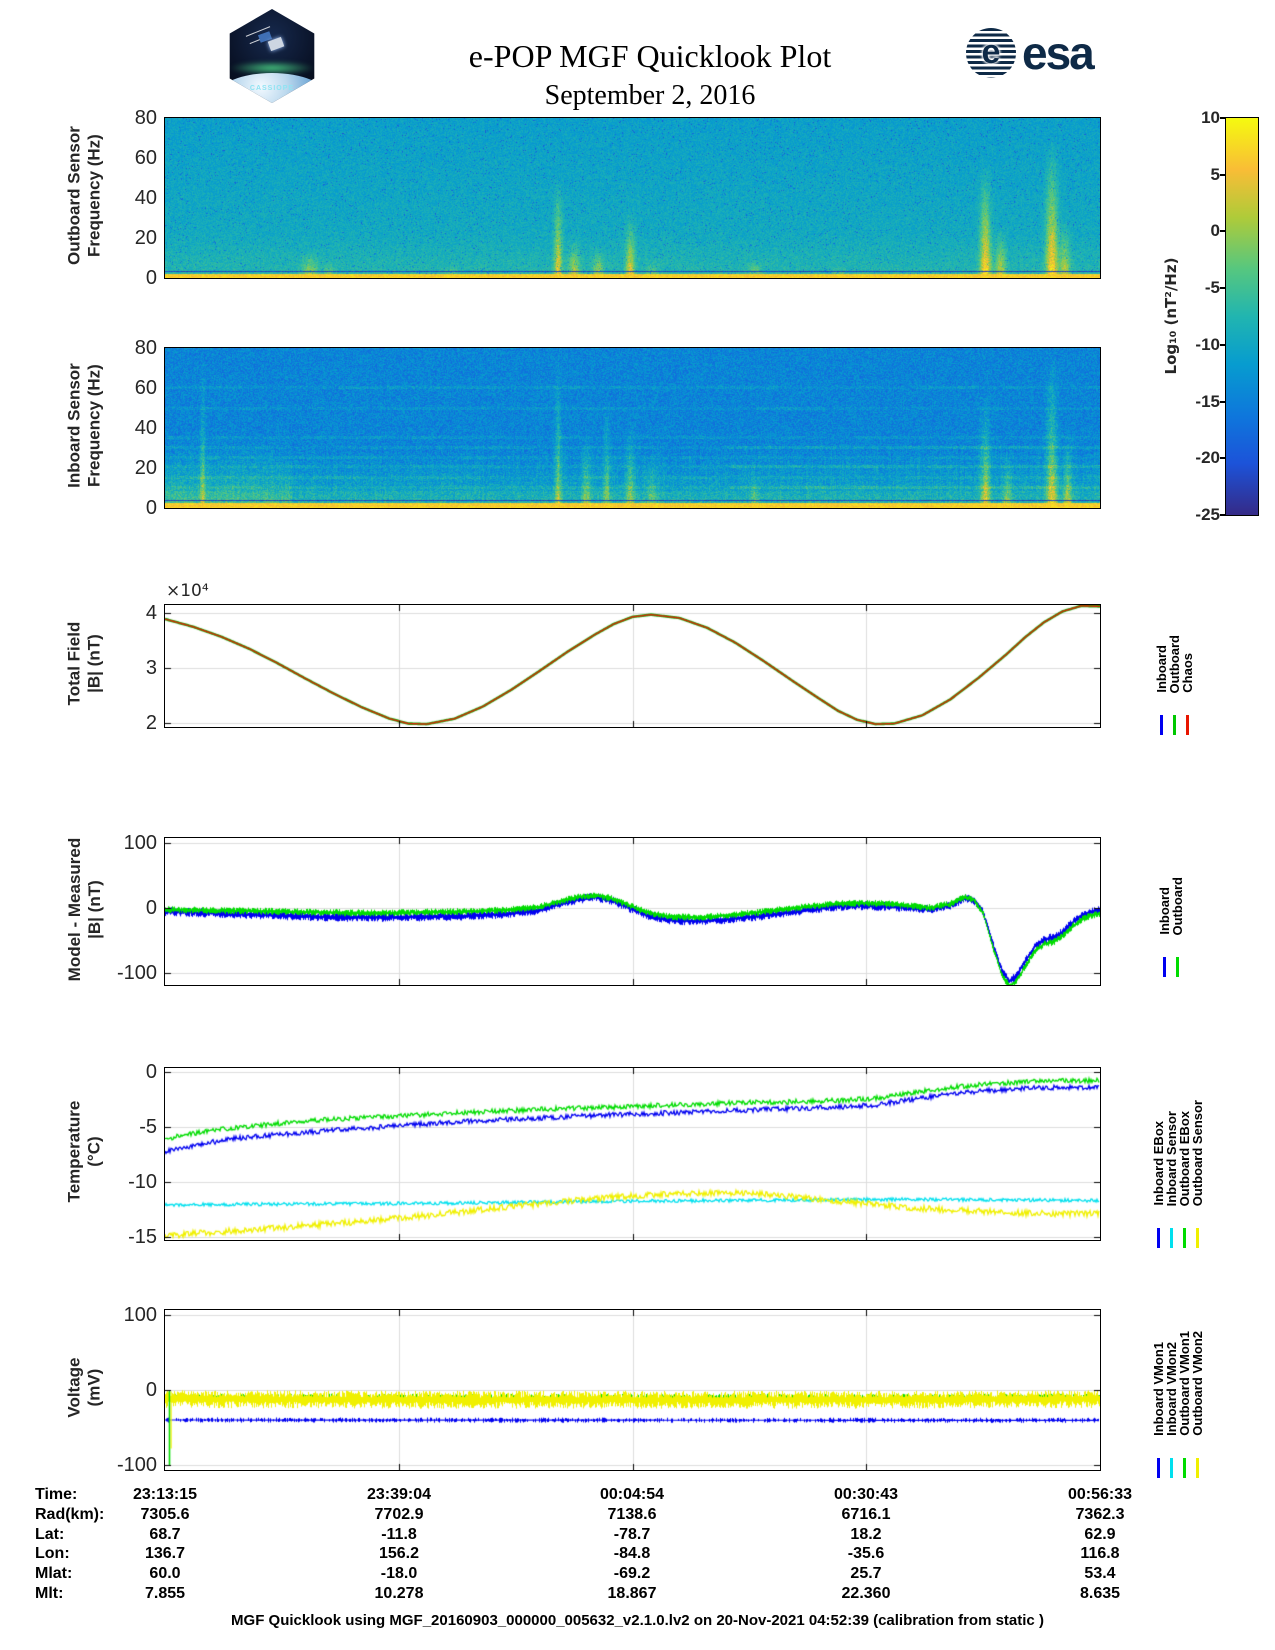  Describe the element at coordinates (1207, 401) in the screenshot. I see `colorbar-tick-label: -15` at that location.